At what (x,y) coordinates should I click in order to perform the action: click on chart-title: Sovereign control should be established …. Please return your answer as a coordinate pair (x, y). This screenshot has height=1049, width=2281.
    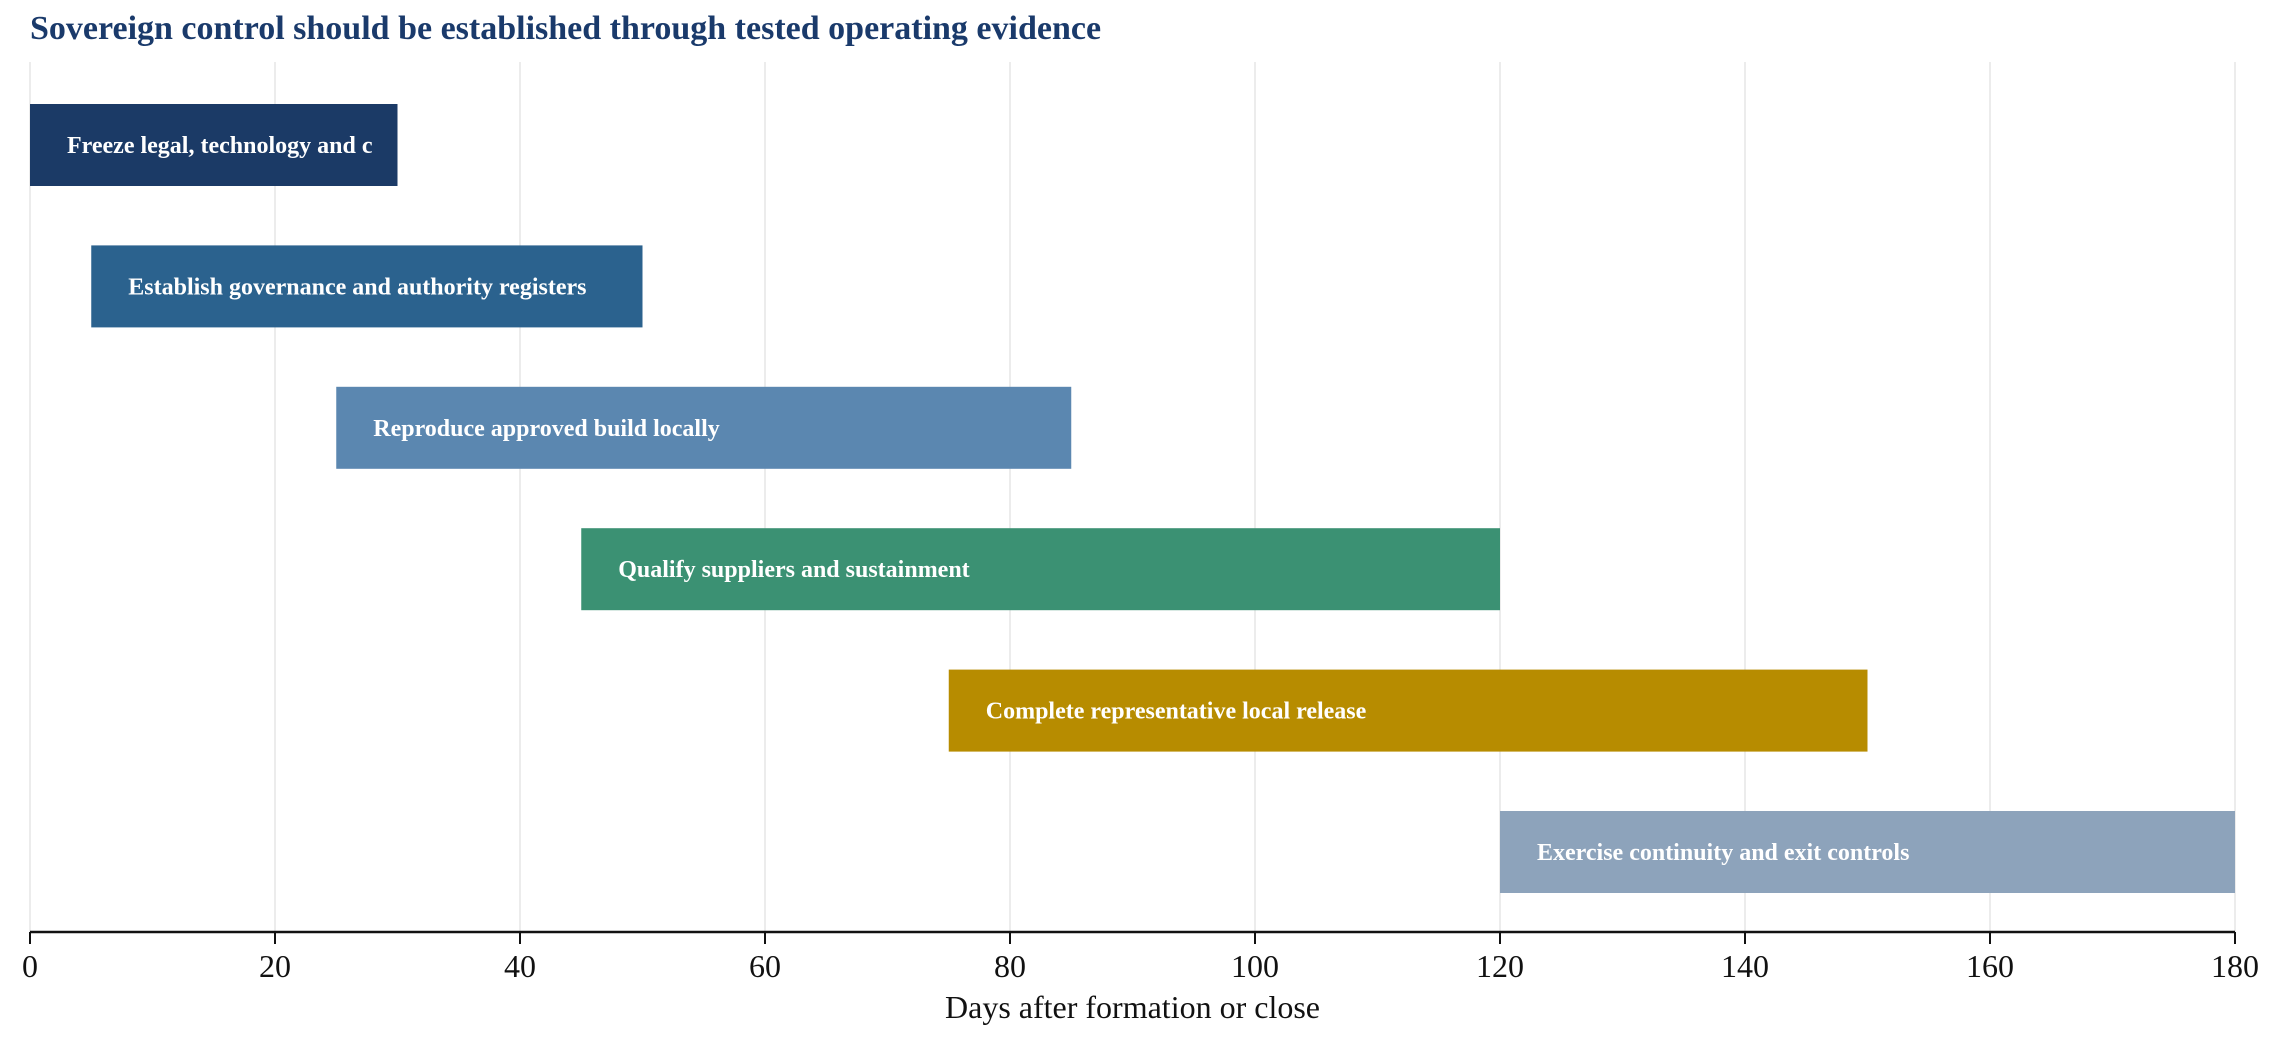
    Looking at the image, I should click on (566, 28).